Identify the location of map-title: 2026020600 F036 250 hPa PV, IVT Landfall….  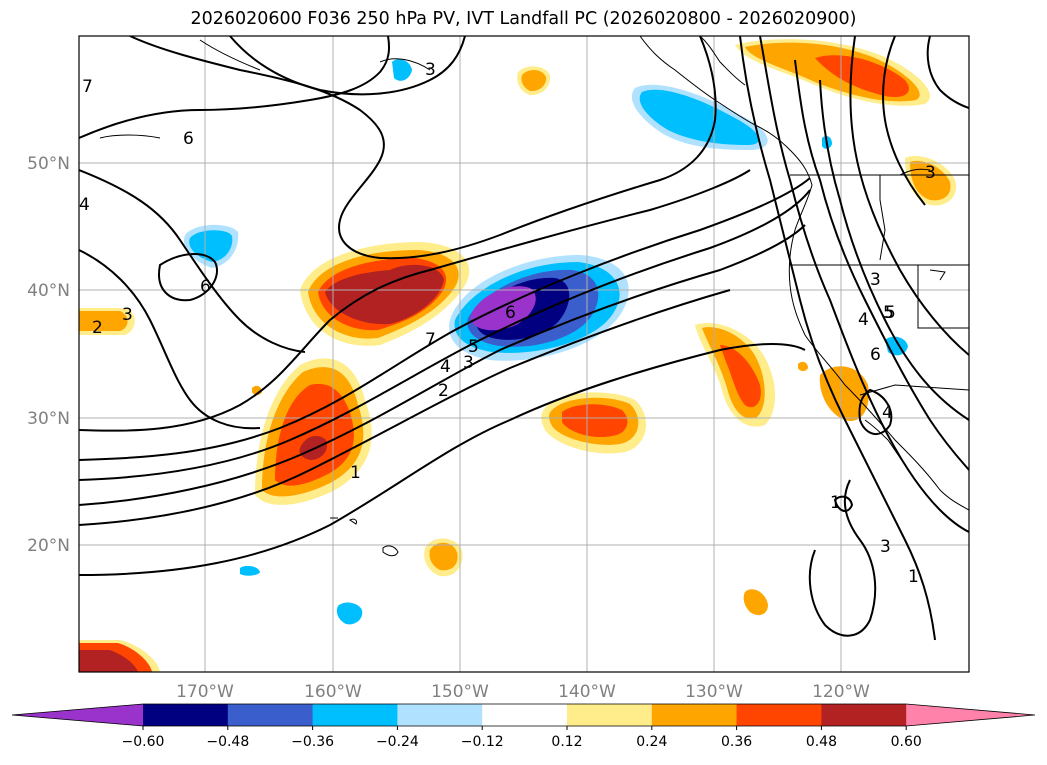
(523, 19).